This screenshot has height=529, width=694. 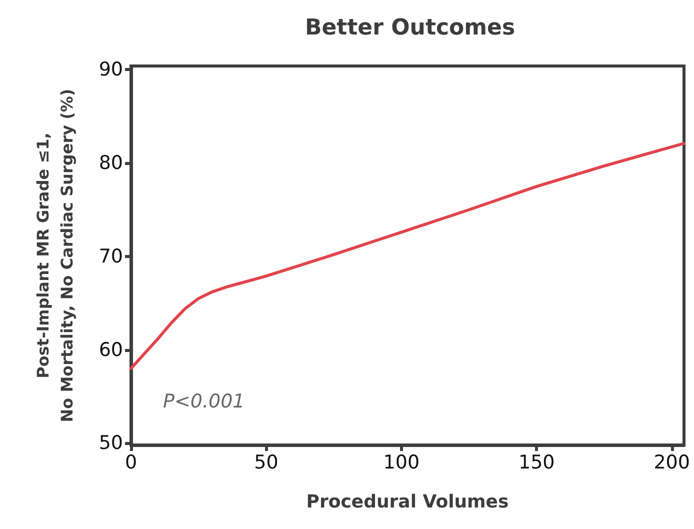 What do you see at coordinates (407, 502) in the screenshot?
I see `x-axis-title: Procedural Volumes` at bounding box center [407, 502].